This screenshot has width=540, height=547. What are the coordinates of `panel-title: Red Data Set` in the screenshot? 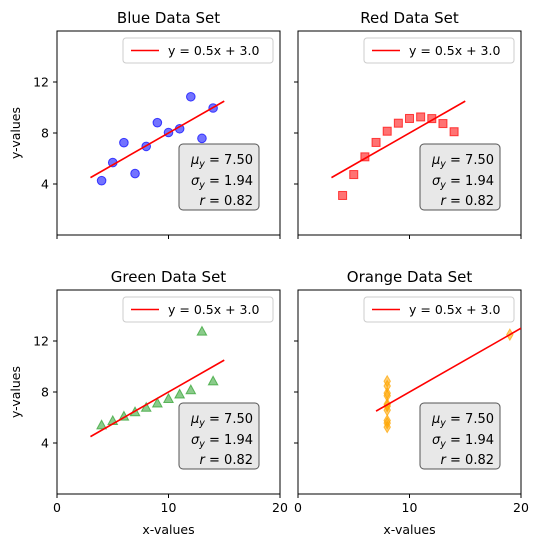 It's located at (409, 18).